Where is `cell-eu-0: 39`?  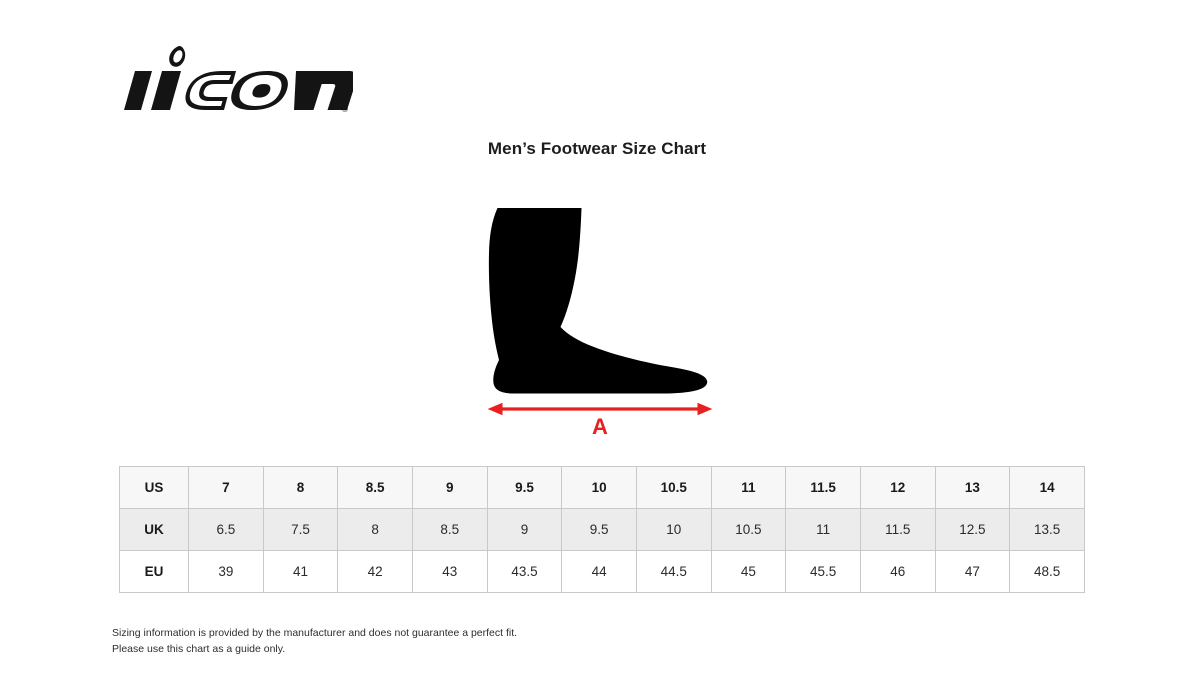
cell-eu-0: 39 is located at coordinates (226, 571).